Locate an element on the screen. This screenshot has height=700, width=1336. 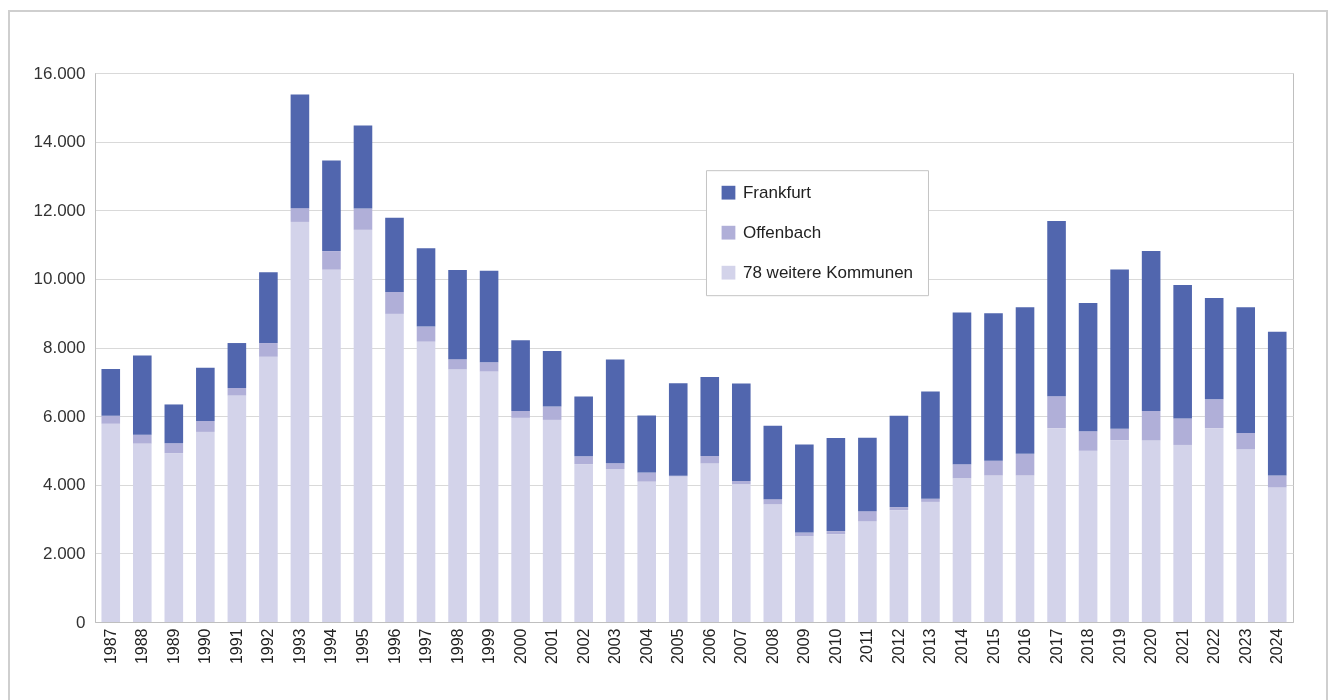
y-tick-label: 0 is located at coordinates (81, 622).